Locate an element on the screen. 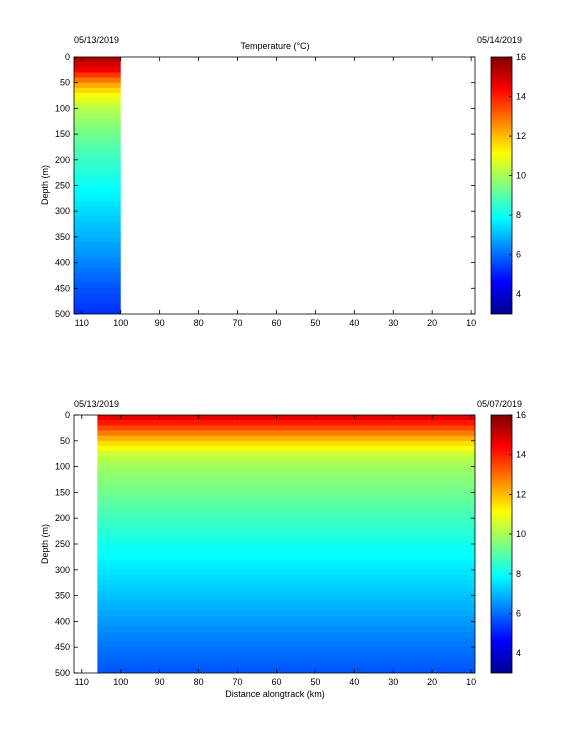 This screenshot has width=576, height=756. y-tick-label: 350 is located at coordinates (62, 596).